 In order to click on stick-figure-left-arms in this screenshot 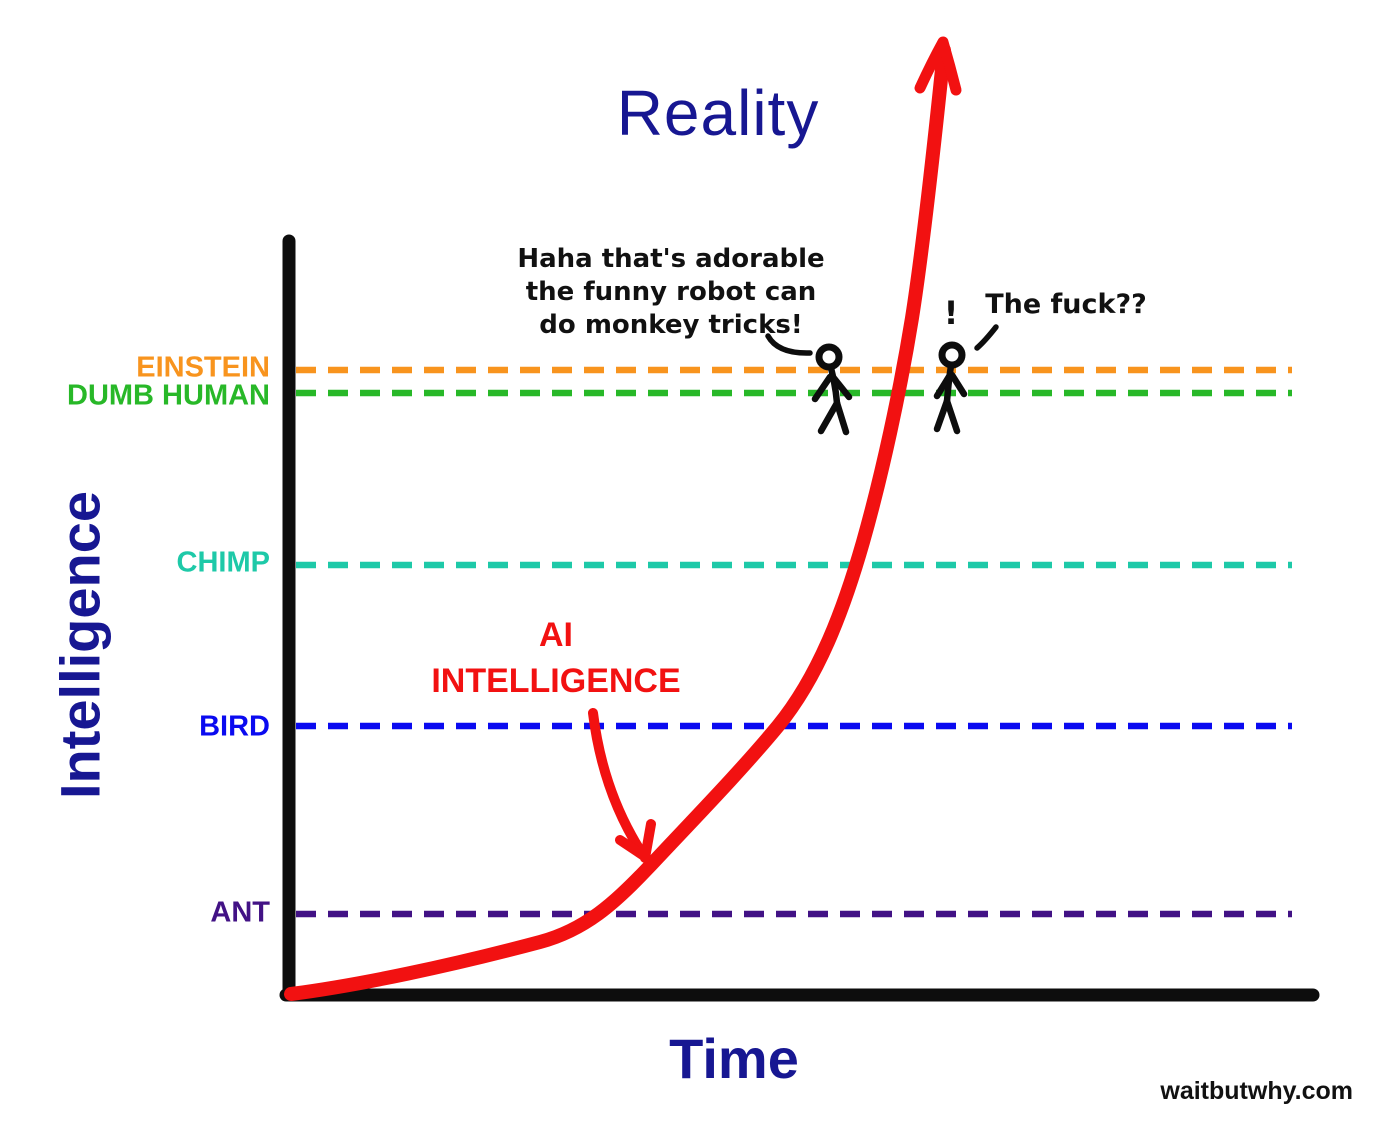, I will do `click(832, 388)`.